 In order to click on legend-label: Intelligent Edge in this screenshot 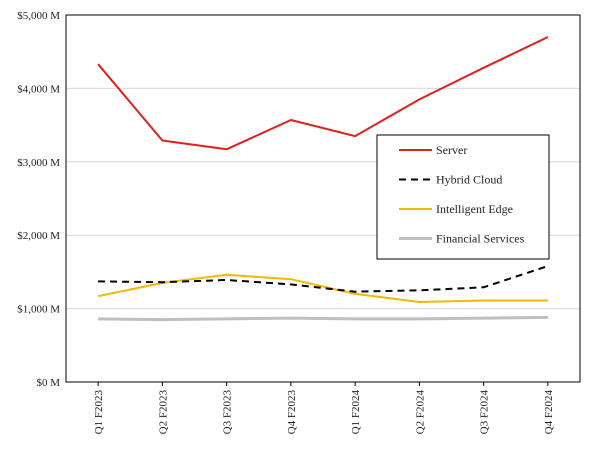, I will do `click(474, 209)`.